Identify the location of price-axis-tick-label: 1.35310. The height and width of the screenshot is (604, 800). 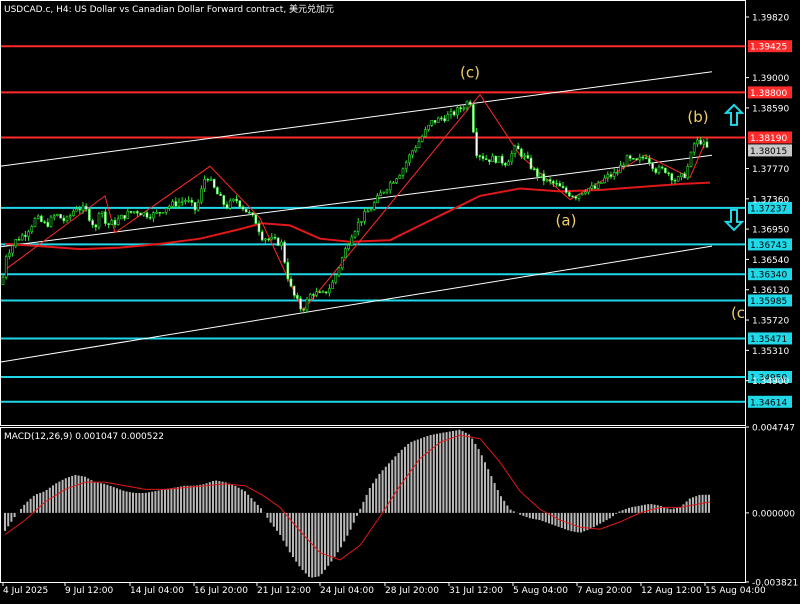
(770, 352).